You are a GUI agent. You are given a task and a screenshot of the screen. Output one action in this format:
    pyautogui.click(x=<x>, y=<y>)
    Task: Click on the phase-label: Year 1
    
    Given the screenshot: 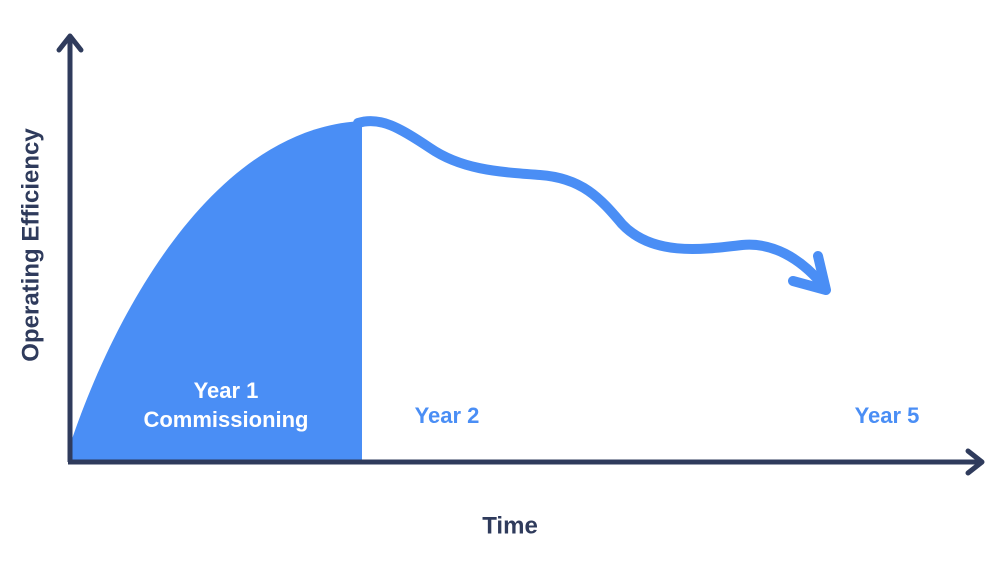 What is the action you would take?
    pyautogui.click(x=226, y=390)
    